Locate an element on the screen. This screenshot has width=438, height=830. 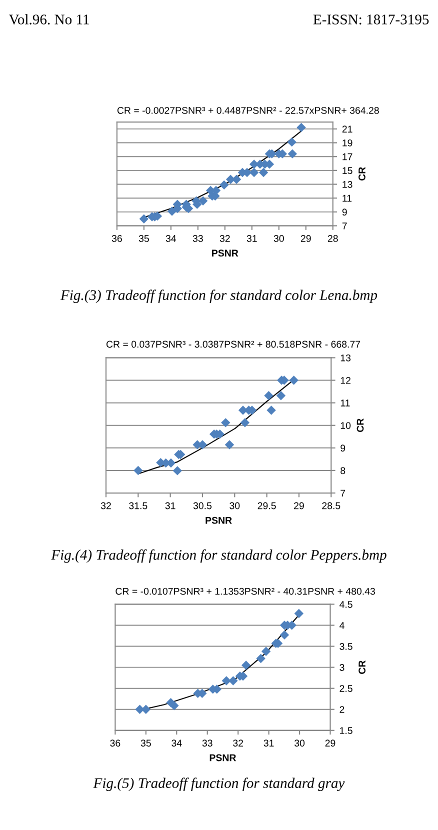
y-tick-label: 2.5 is located at coordinates (346, 688).